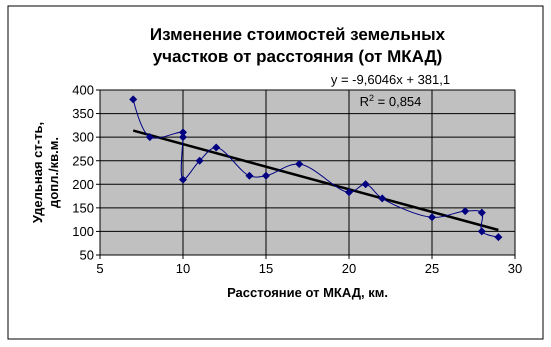 The image size is (551, 347). What do you see at coordinates (432, 268) in the screenshot?
I see `x-tick-label: 25` at bounding box center [432, 268].